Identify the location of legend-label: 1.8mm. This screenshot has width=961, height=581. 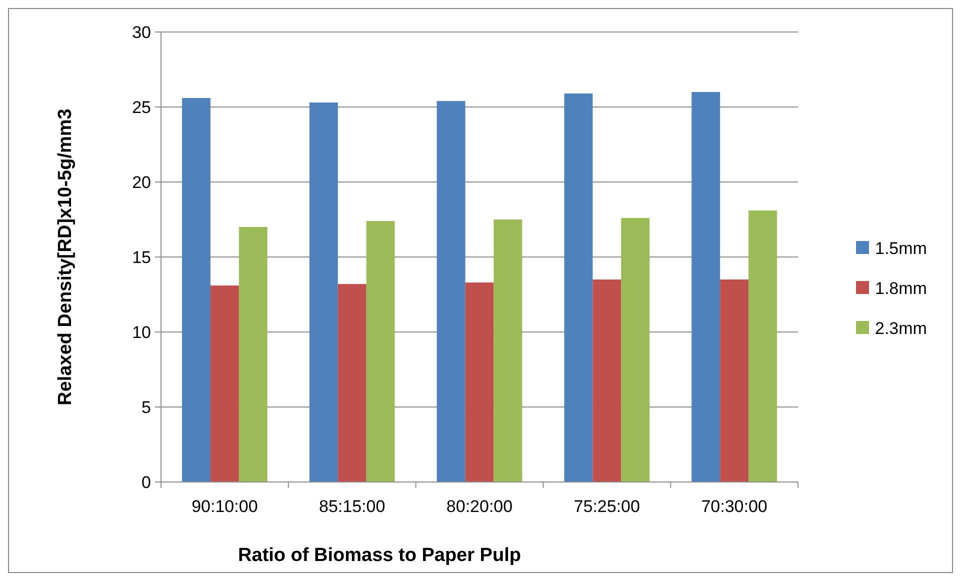
(901, 288).